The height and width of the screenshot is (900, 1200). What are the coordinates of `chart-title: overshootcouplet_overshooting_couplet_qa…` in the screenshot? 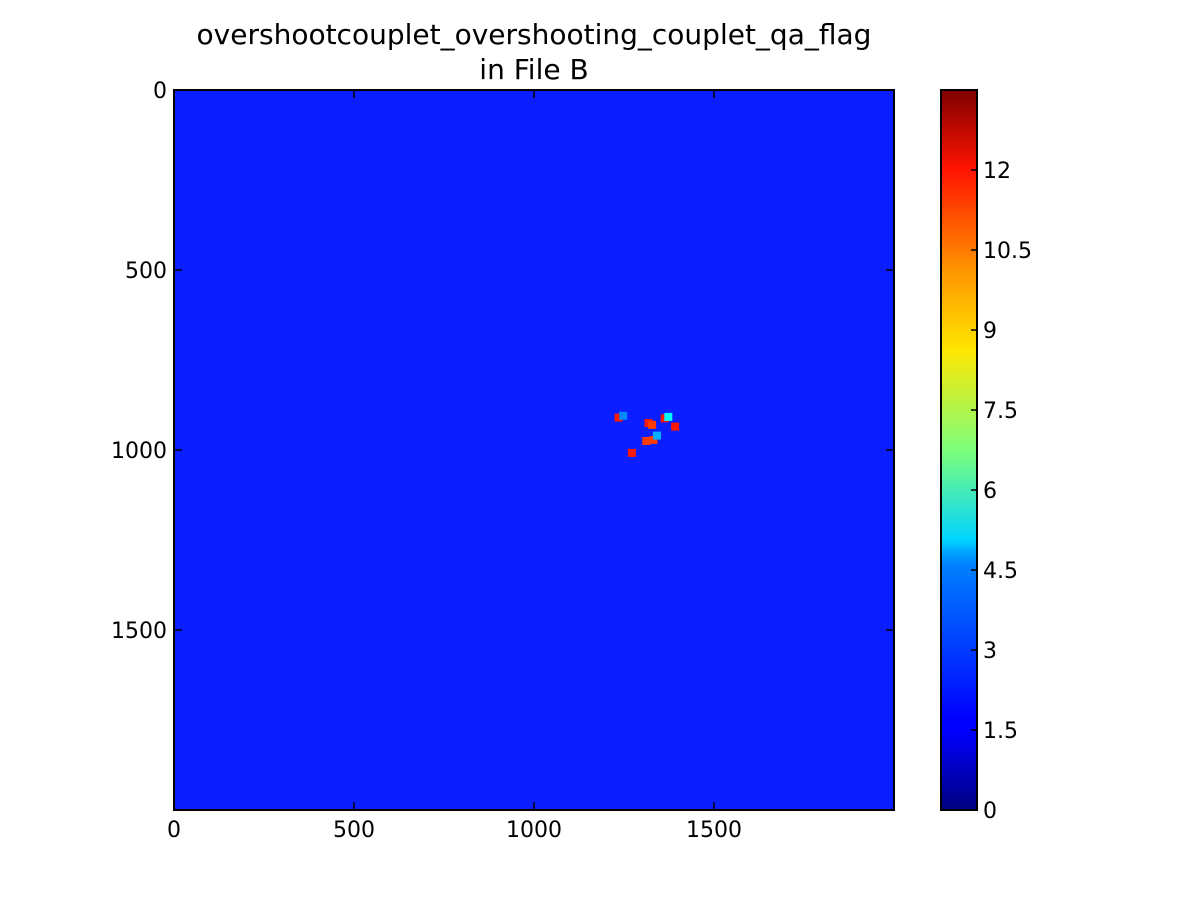 It's located at (534, 34).